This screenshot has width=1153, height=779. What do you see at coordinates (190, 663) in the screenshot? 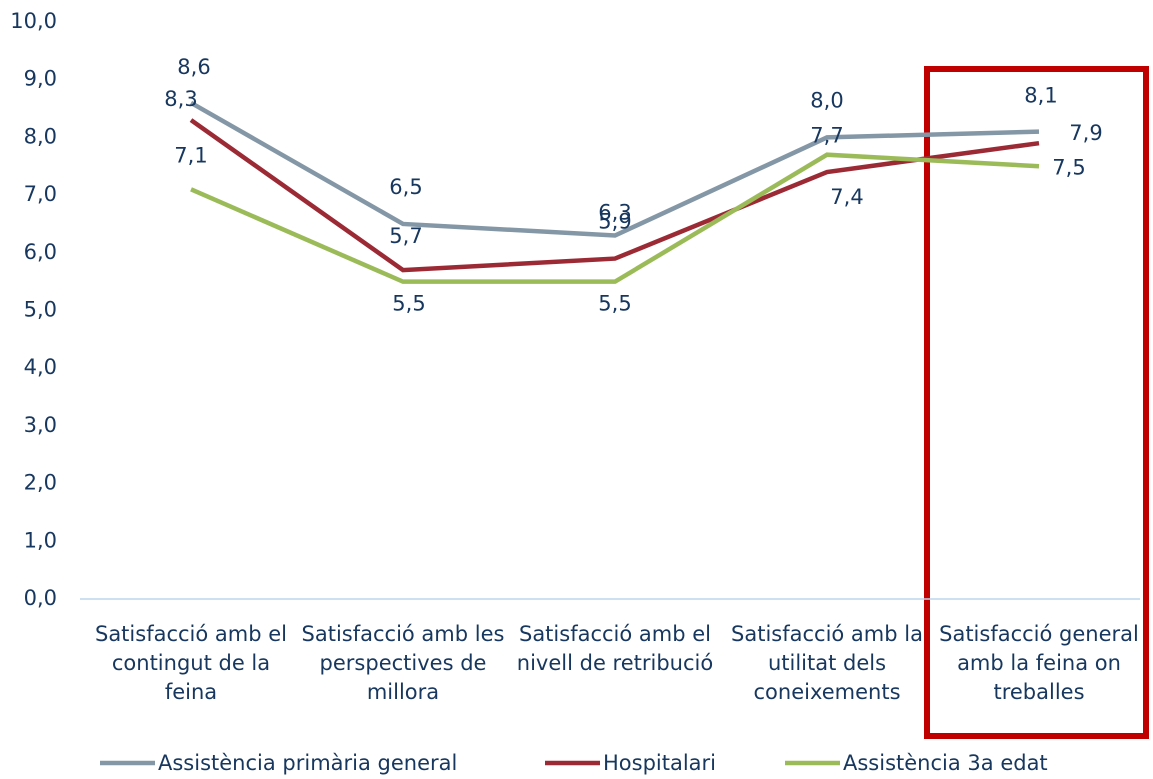
I see `x-tick-label: Satisfacció amb el contingut de la feina` at bounding box center [190, 663].